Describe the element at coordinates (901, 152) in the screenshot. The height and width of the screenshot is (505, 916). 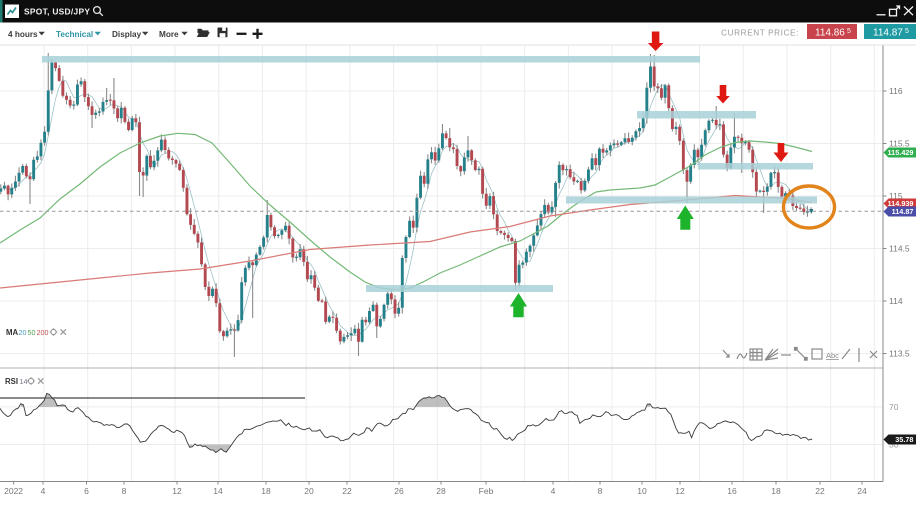
I see `svg-text: 115.429` at that location.